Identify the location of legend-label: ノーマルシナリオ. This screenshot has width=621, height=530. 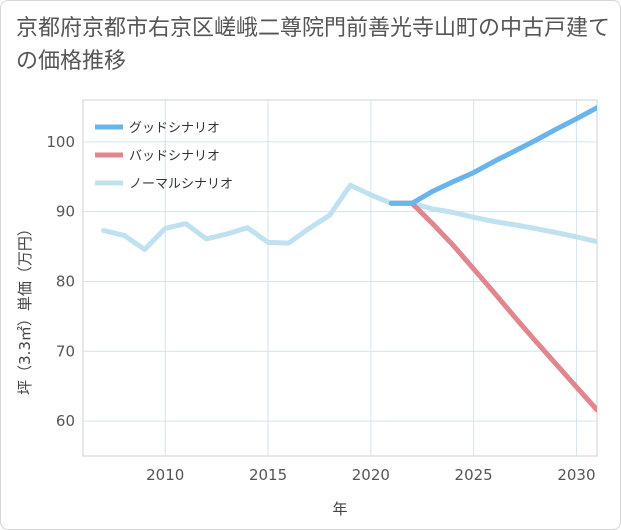
(181, 184).